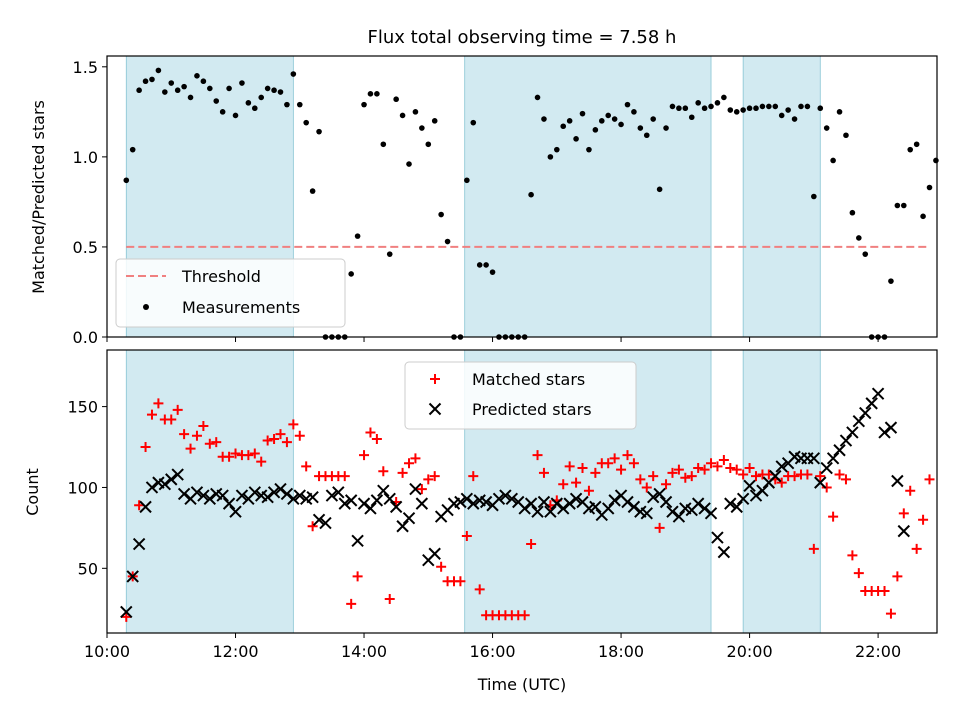  Describe the element at coordinates (221, 276) in the screenshot. I see `legend-threshold-label: Threshold` at that location.